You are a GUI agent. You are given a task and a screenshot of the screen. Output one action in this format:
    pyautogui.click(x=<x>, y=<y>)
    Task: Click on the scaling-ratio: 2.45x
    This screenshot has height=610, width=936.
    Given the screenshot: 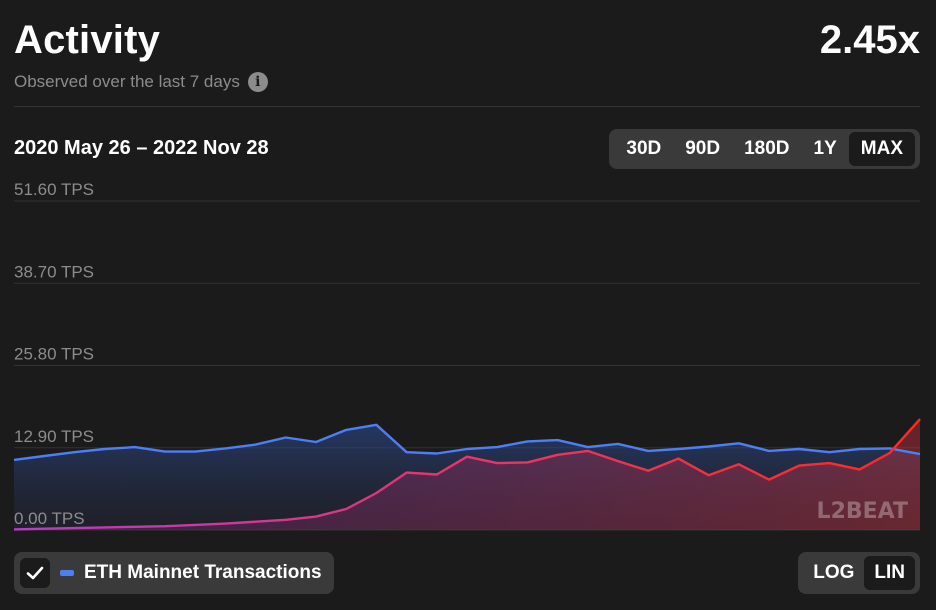 What is the action you would take?
    pyautogui.click(x=869, y=40)
    